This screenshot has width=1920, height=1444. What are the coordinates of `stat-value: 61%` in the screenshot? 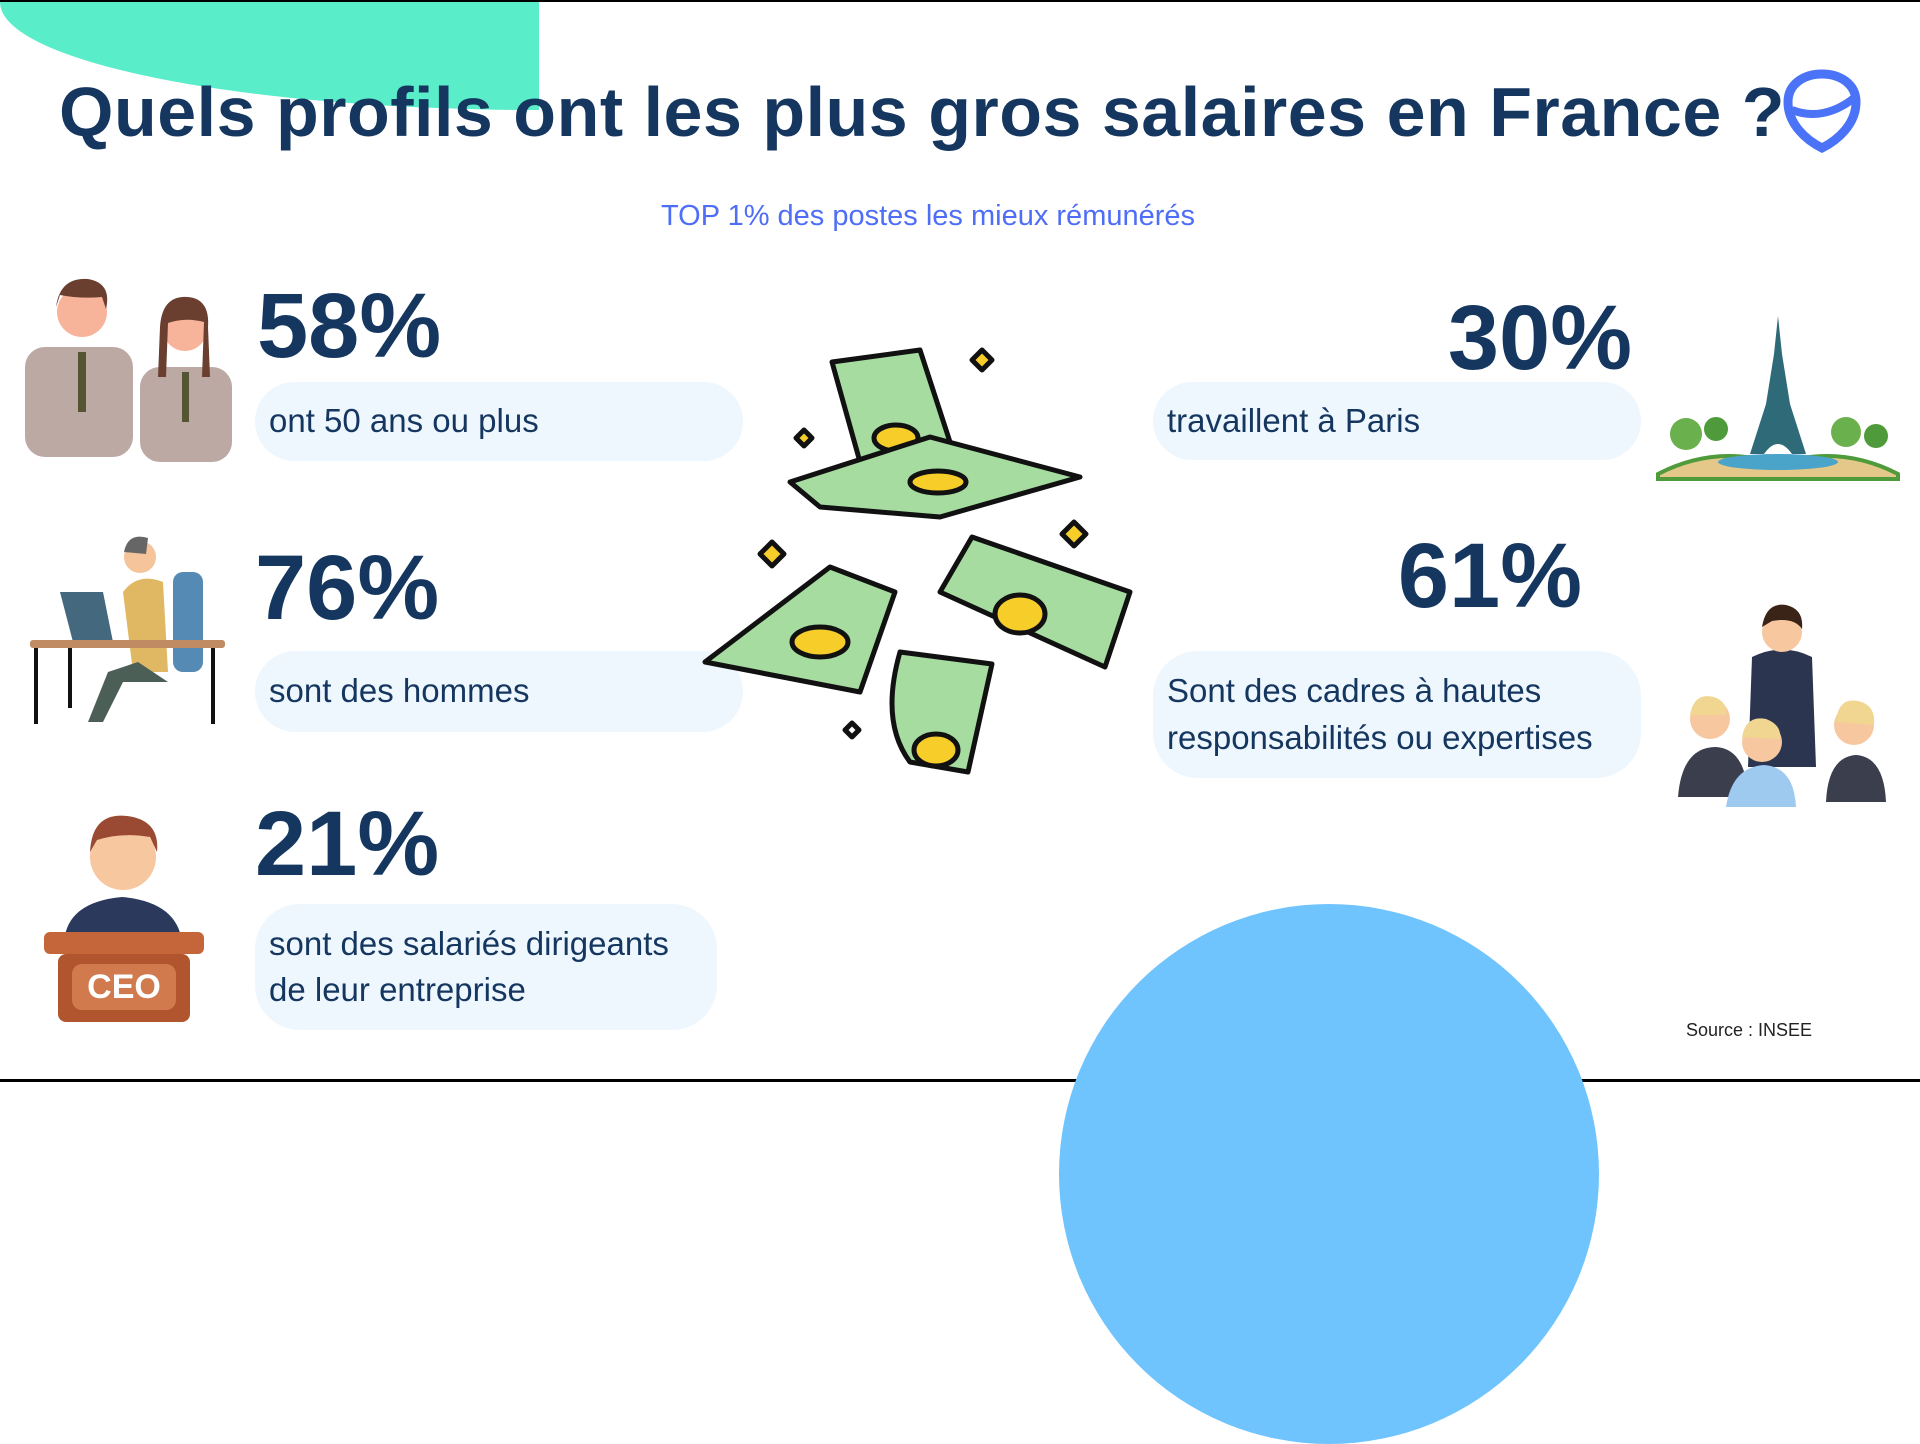 It's located at (1489, 576).